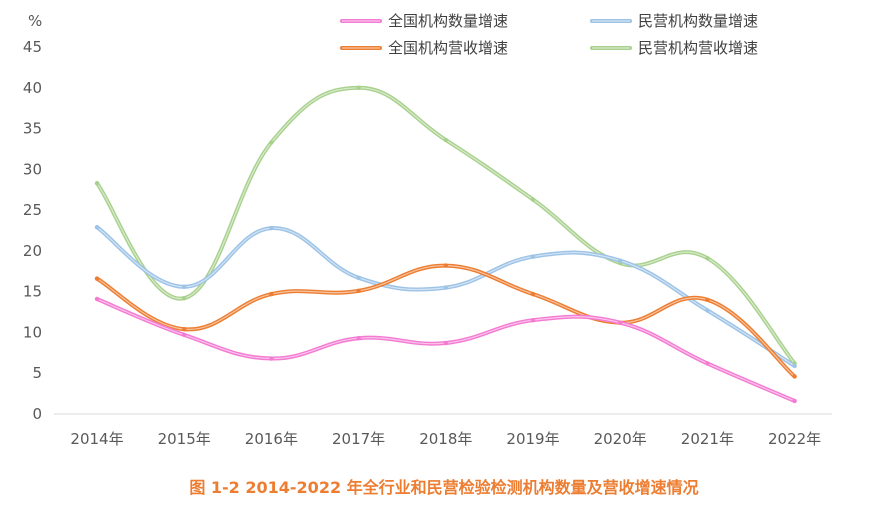 This screenshot has width=888, height=517. I want to click on y-tick-label: 25, so click(32, 210).